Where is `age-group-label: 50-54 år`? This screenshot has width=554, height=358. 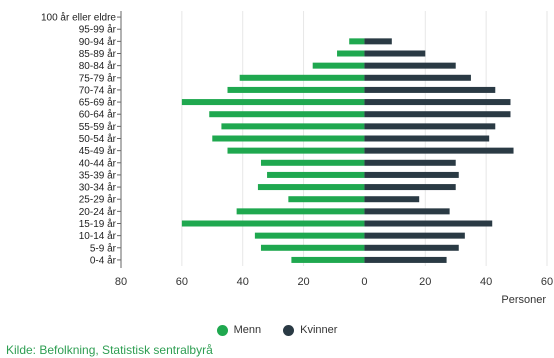
age-group-label: 50-54 år is located at coordinates (98, 139).